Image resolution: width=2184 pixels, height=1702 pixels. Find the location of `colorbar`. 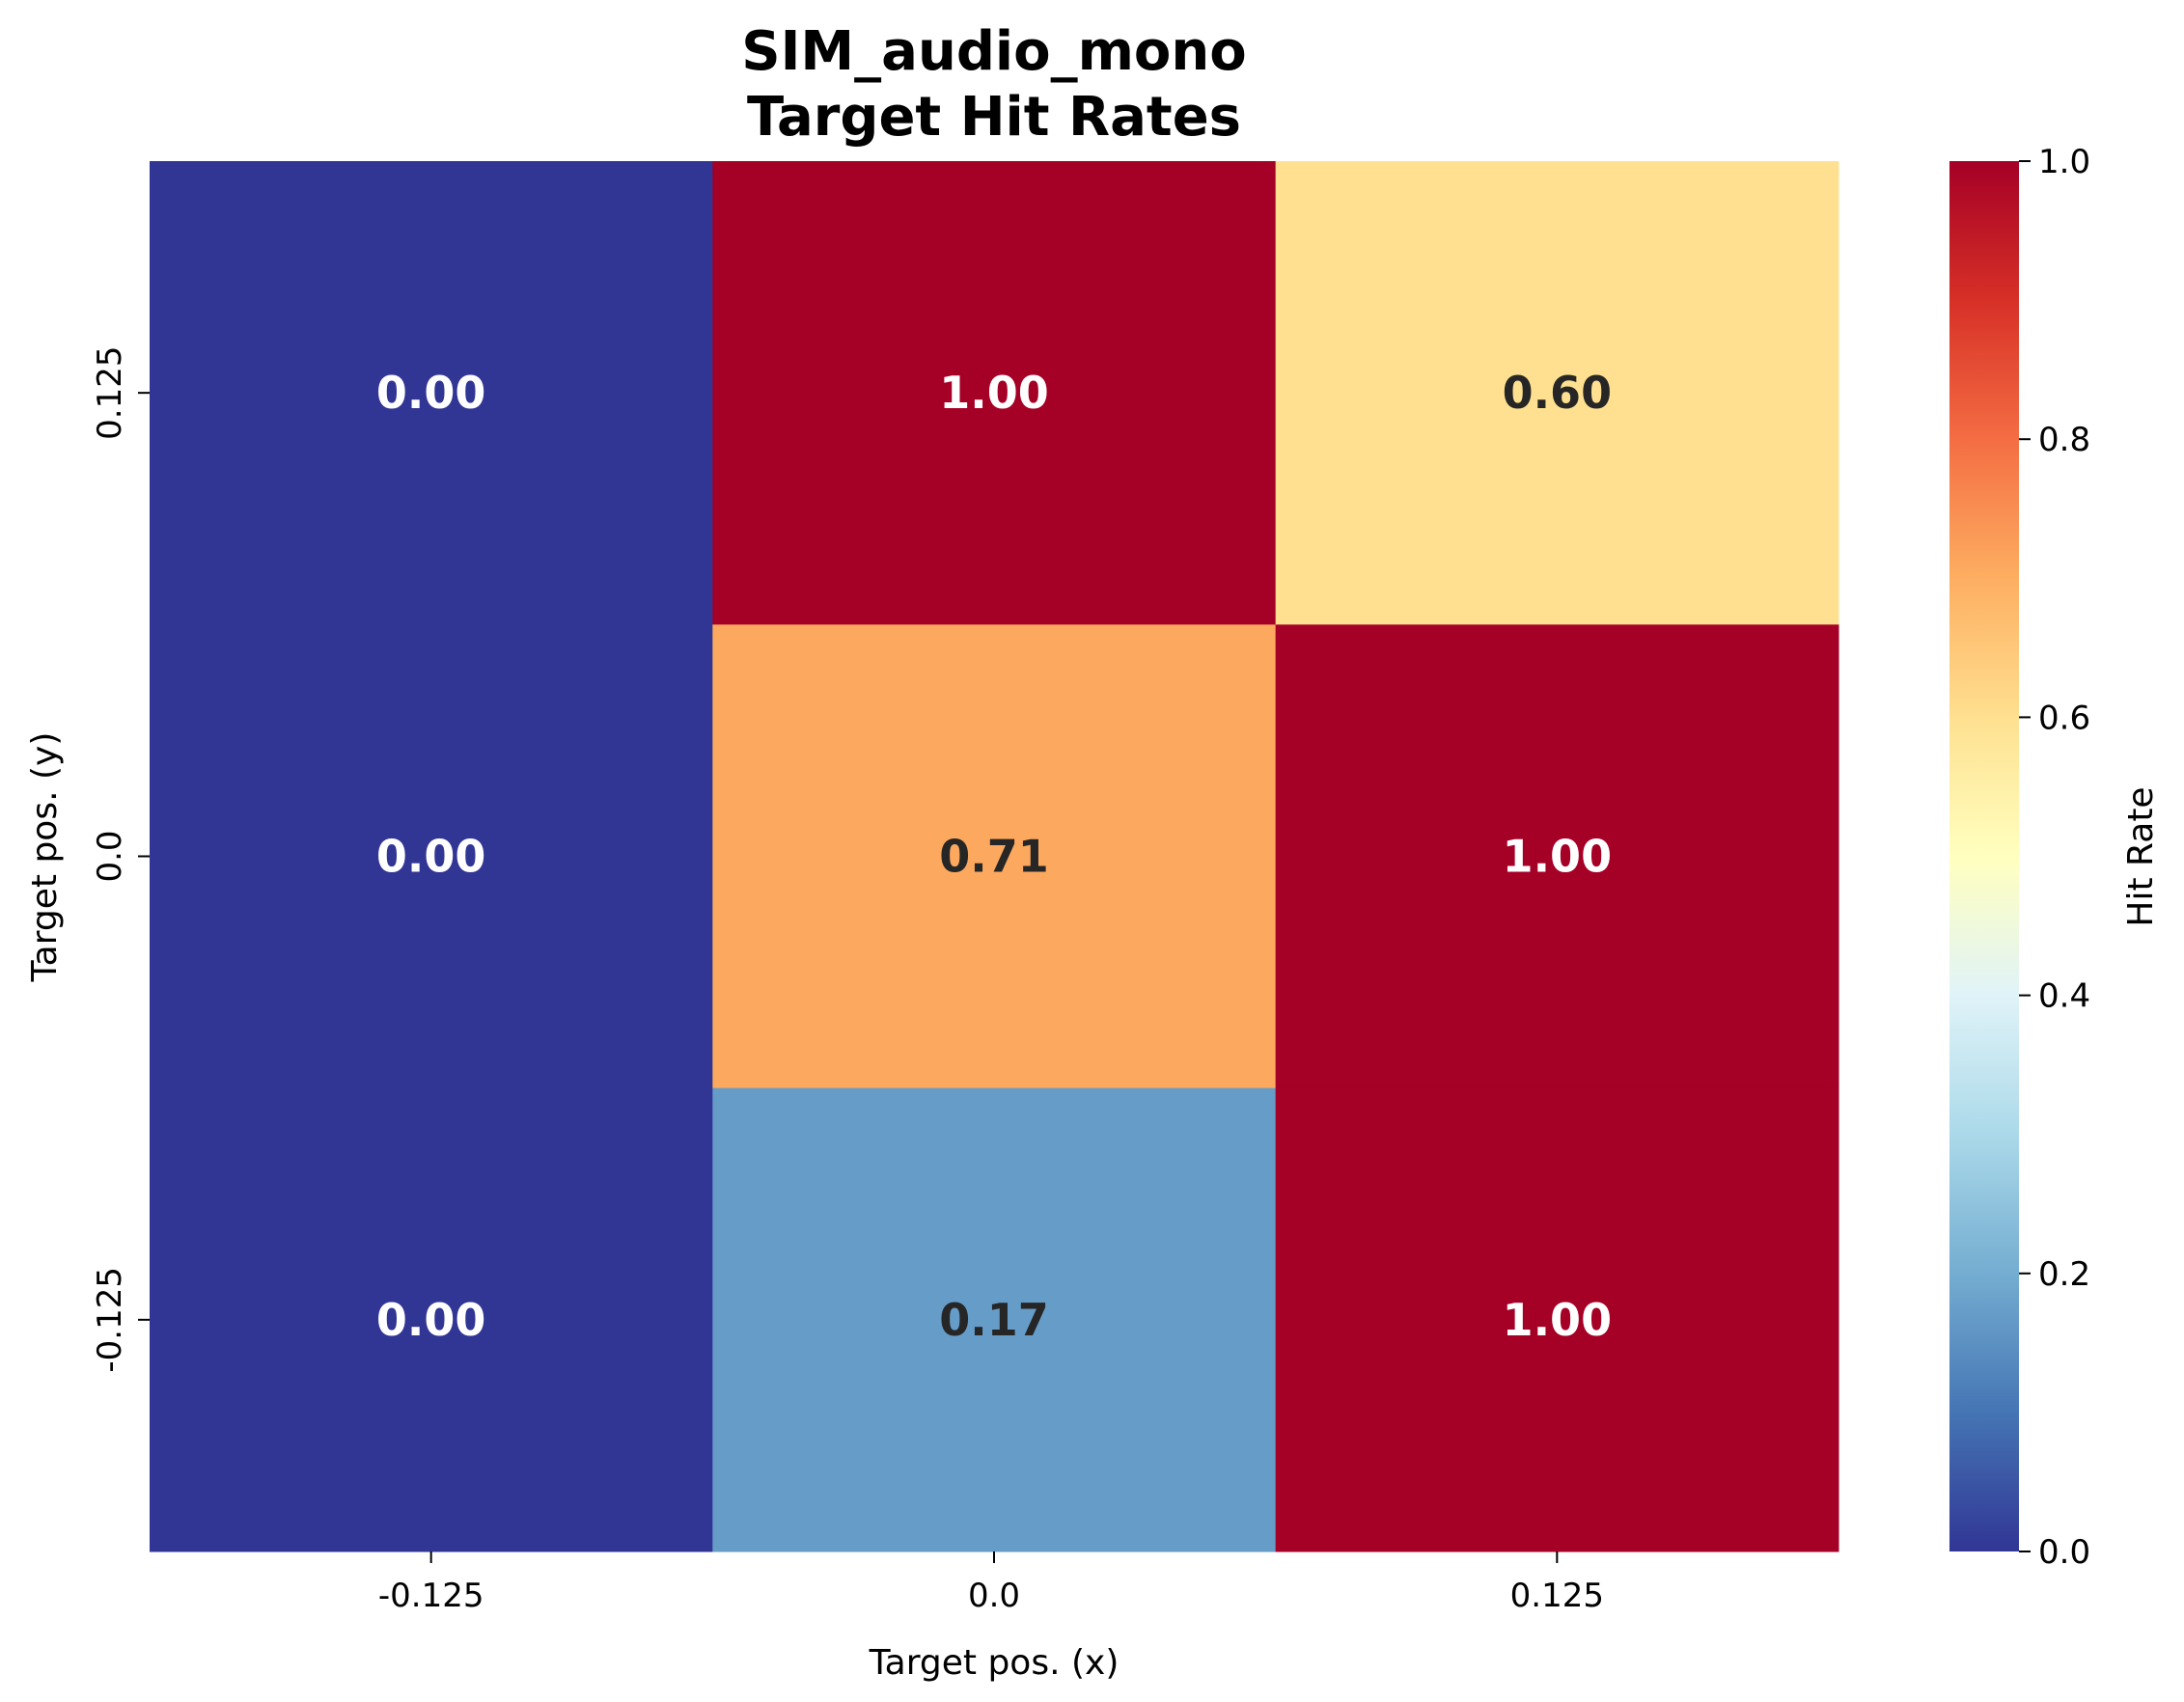

colorbar is located at coordinates (1984, 856).